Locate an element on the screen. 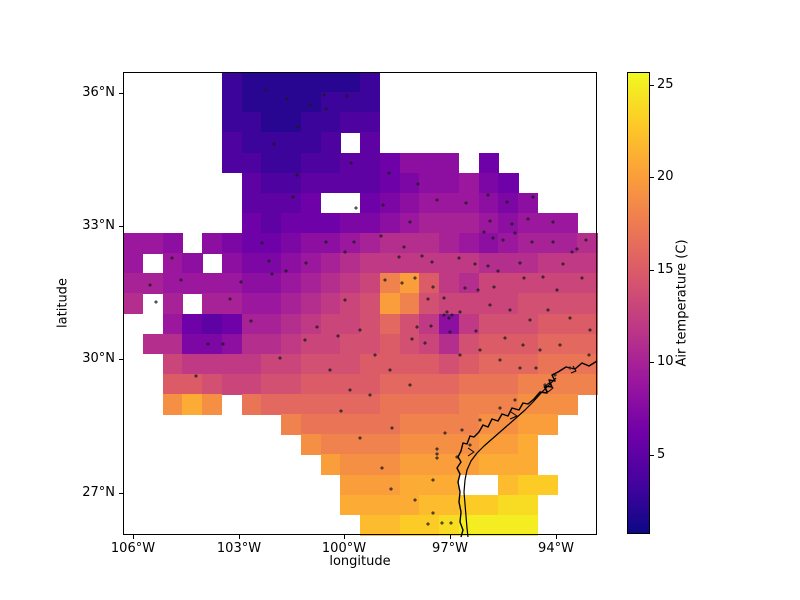 This screenshot has height=600, width=800. y-axis-label: latitude is located at coordinates (63, 303).